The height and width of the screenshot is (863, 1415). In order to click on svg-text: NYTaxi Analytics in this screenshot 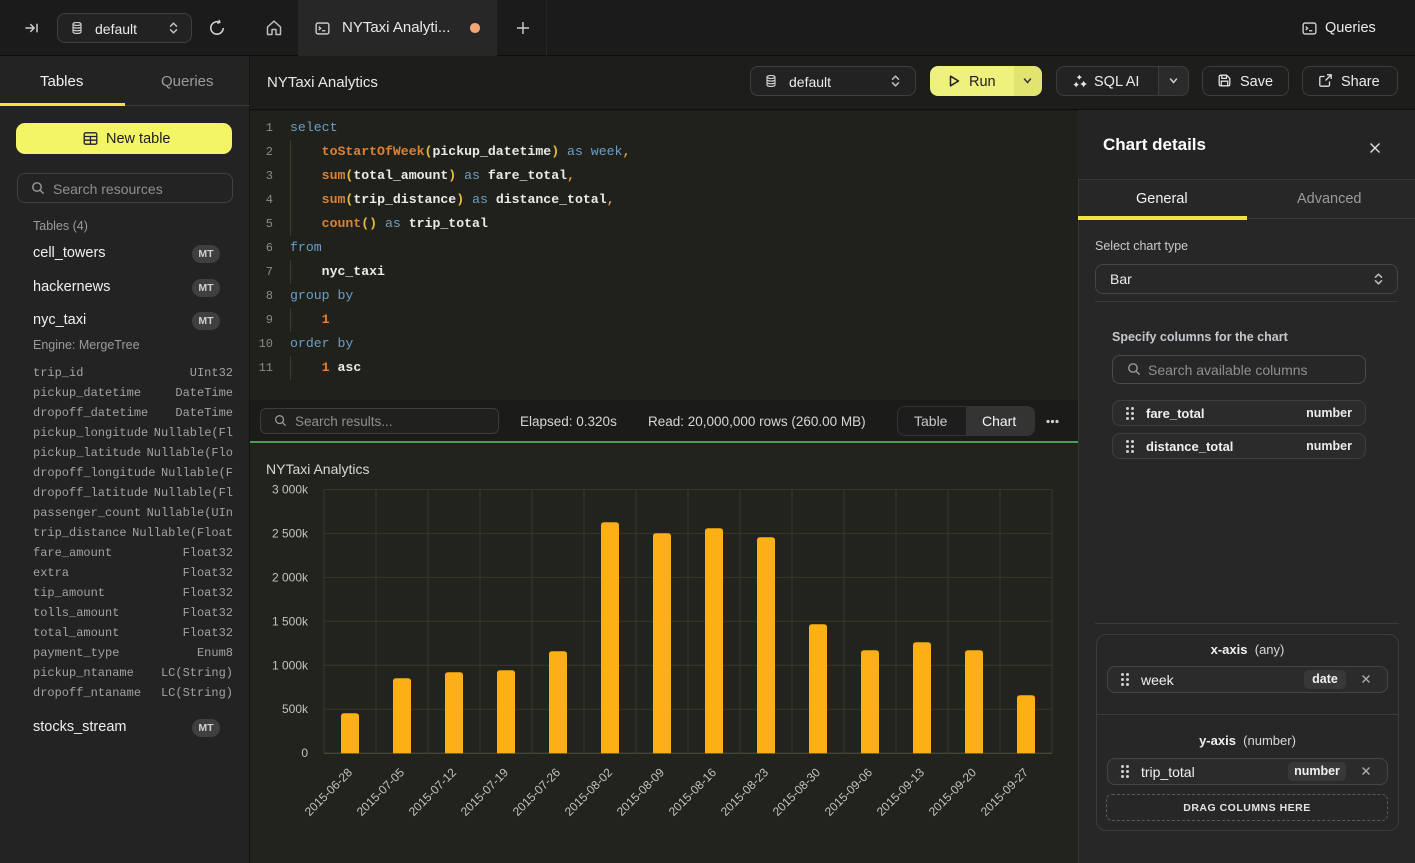, I will do `click(317, 469)`.